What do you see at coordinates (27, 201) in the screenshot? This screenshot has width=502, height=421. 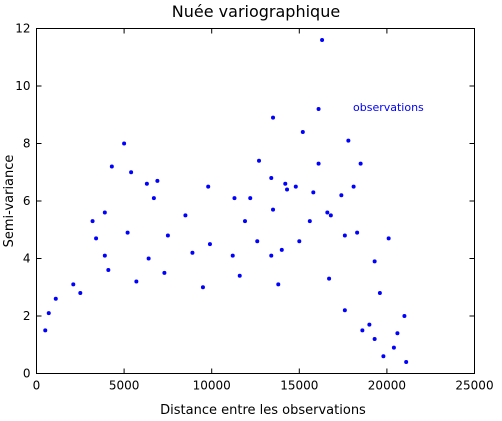 I see `y-tick-label: 6` at bounding box center [27, 201].